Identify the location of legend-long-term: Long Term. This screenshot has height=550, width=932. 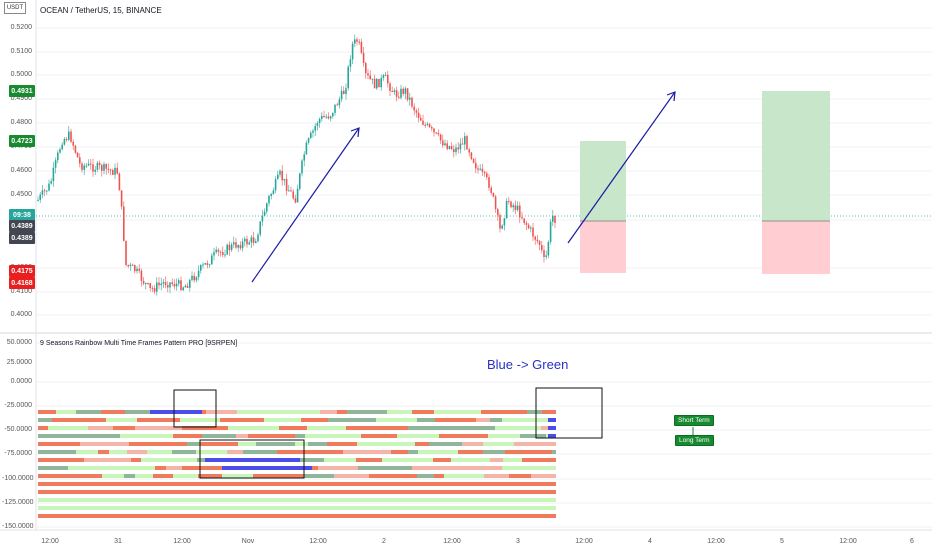
(694, 440).